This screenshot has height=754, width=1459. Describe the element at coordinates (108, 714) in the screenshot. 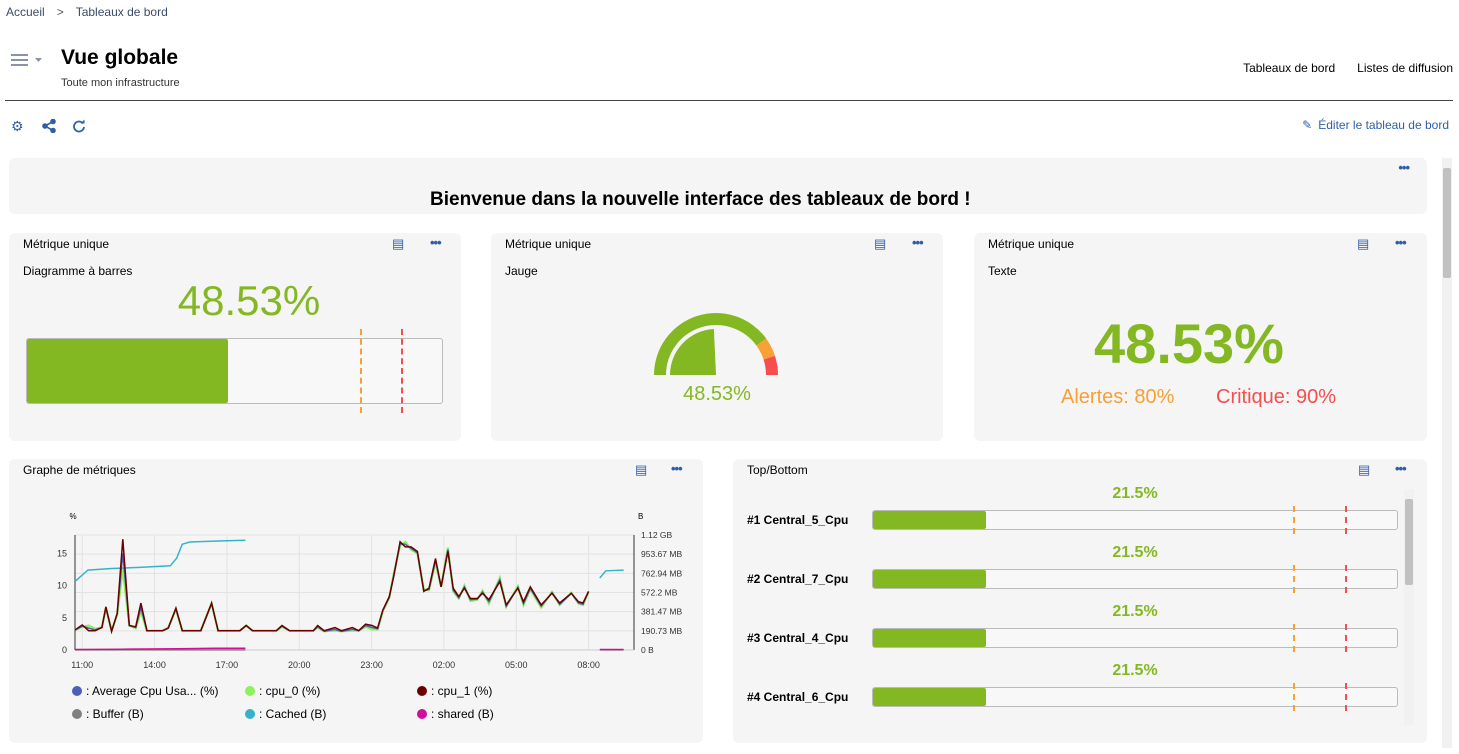

I see `legend-item: : Buffer (B)` at that location.